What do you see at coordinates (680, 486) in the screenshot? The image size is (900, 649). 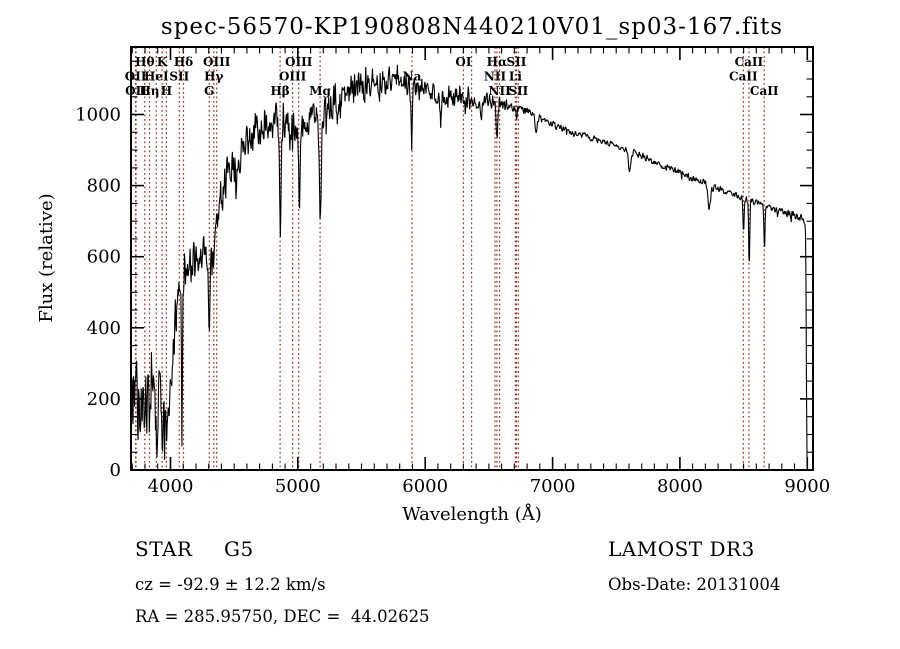 I see `x-tick-label: 8000` at bounding box center [680, 486].